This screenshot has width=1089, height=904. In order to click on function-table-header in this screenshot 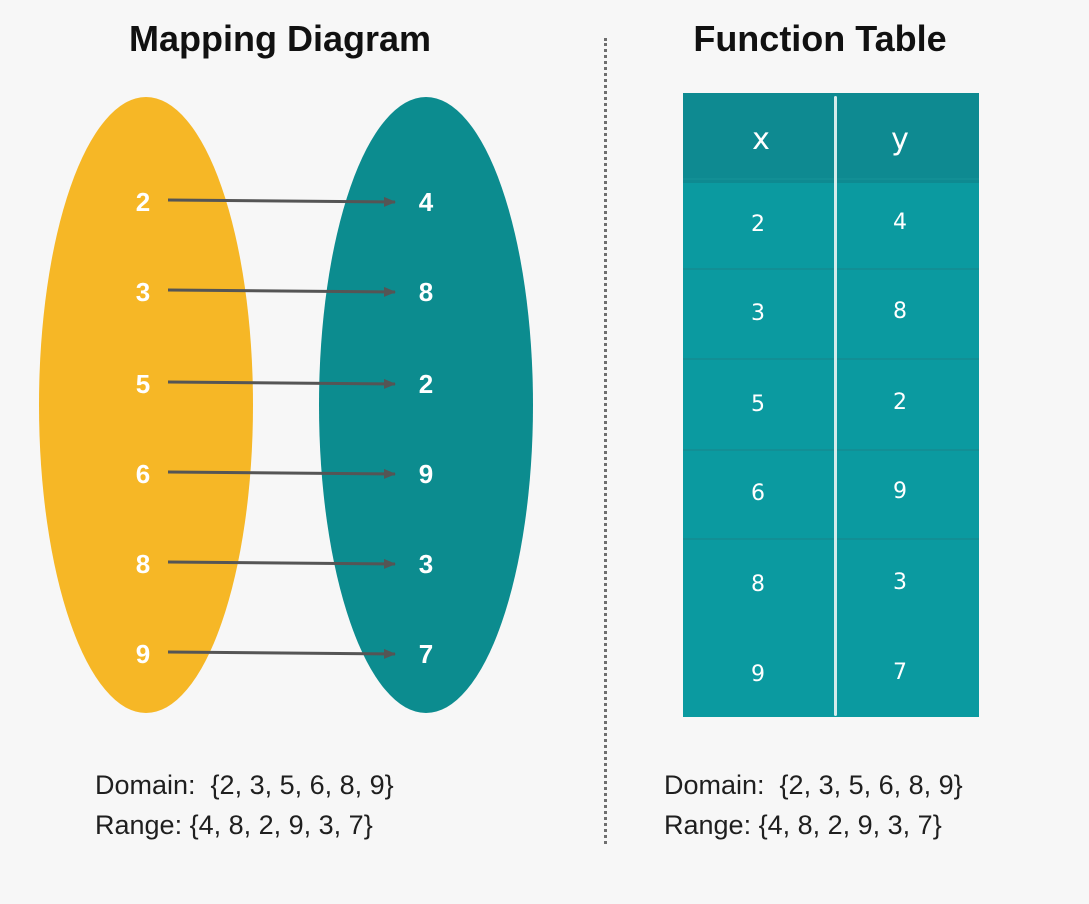, I will do `click(831, 138)`.